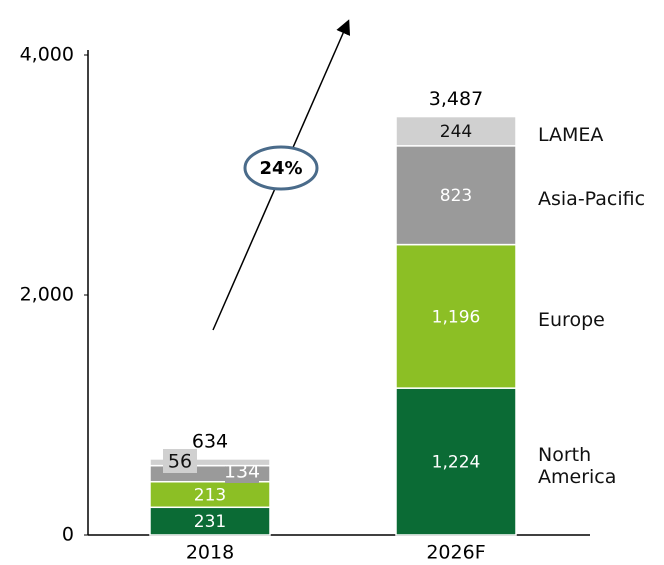  I want to click on legend-label: Europe, so click(571, 320).